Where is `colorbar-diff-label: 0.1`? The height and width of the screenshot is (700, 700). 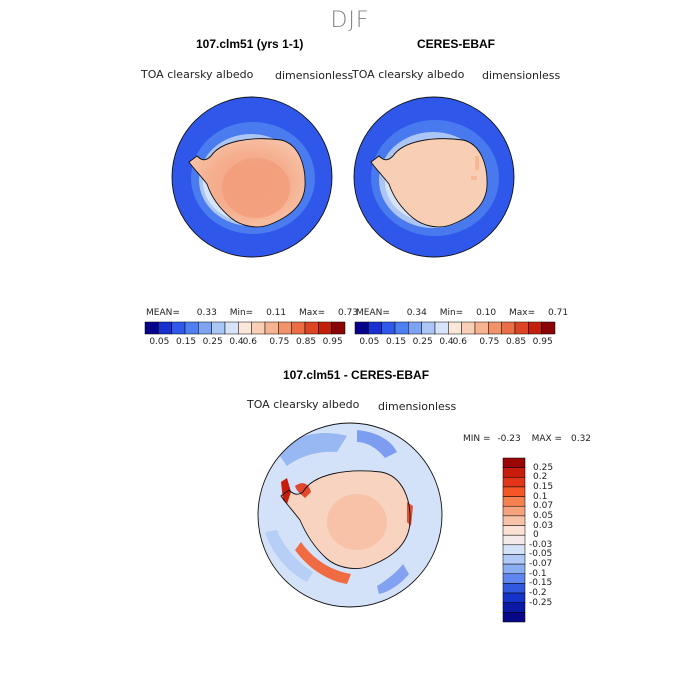 colorbar-diff-label: 0.1 is located at coordinates (540, 496).